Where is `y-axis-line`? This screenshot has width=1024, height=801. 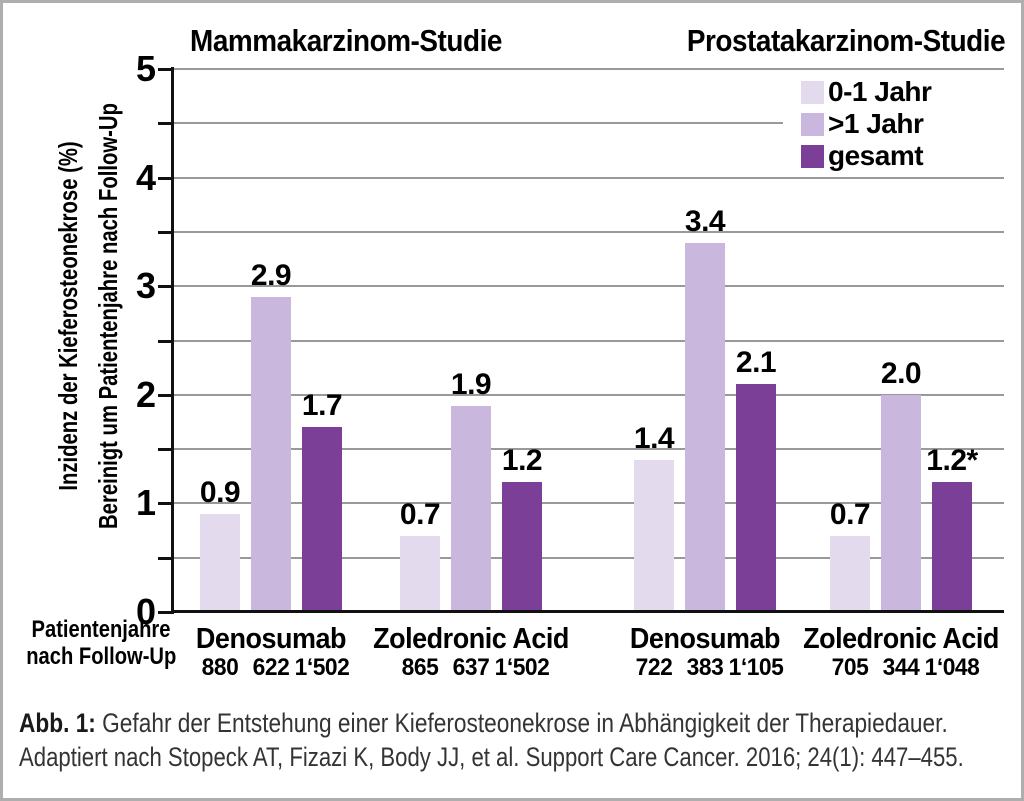 y-axis-line is located at coordinates (172, 340).